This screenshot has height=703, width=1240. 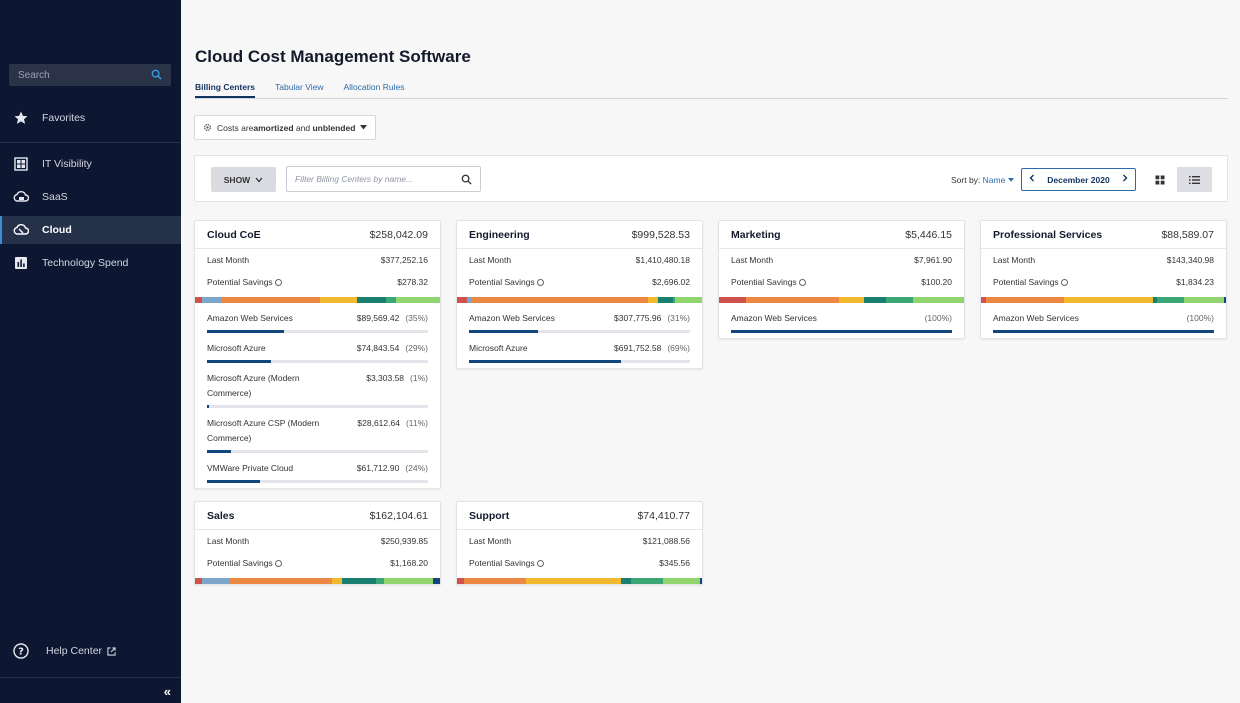 What do you see at coordinates (841, 235) in the screenshot?
I see `card-header: Marketing $5,446.15` at bounding box center [841, 235].